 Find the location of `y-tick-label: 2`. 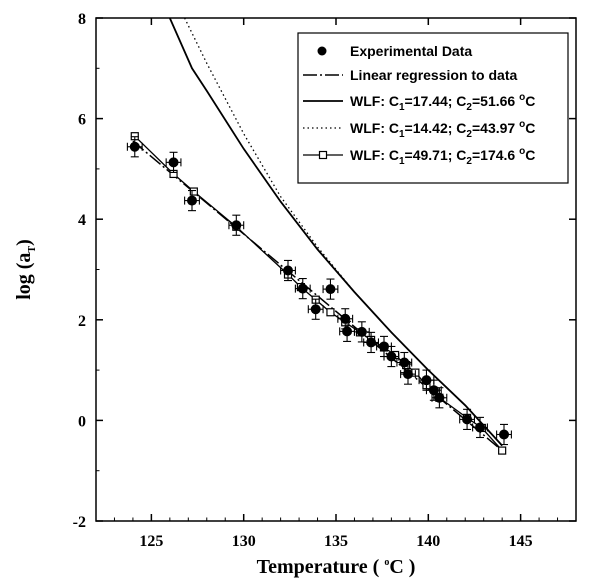

y-tick-label: 2 is located at coordinates (82, 321).